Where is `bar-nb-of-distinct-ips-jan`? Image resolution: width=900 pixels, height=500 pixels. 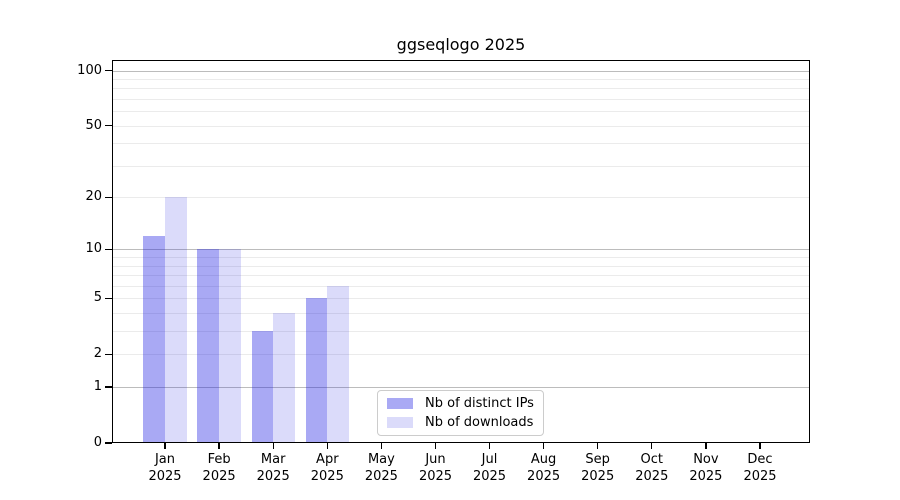
bar-nb-of-distinct-ips-jan is located at coordinates (154, 339).